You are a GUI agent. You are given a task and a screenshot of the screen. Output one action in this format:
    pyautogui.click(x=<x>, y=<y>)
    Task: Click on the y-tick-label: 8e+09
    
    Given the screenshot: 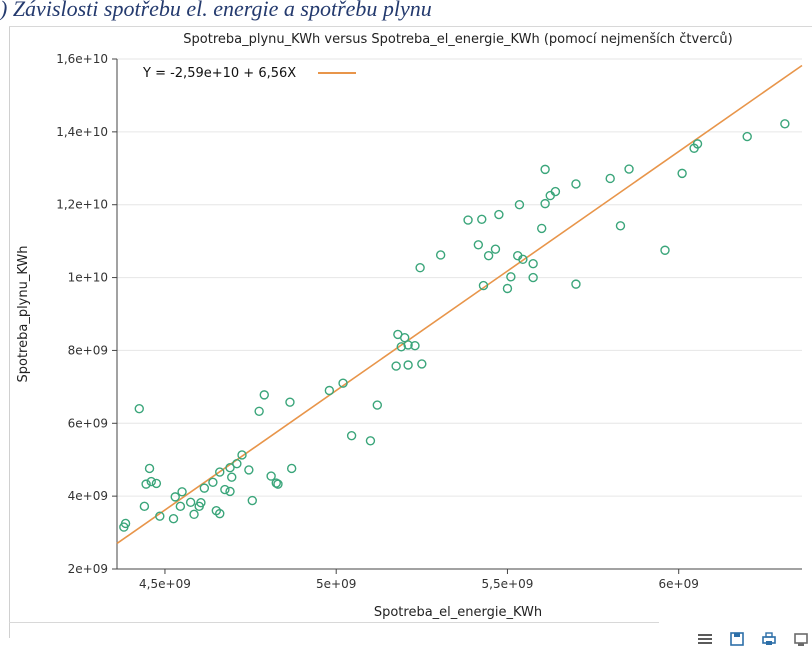 What is the action you would take?
    pyautogui.click(x=88, y=350)
    